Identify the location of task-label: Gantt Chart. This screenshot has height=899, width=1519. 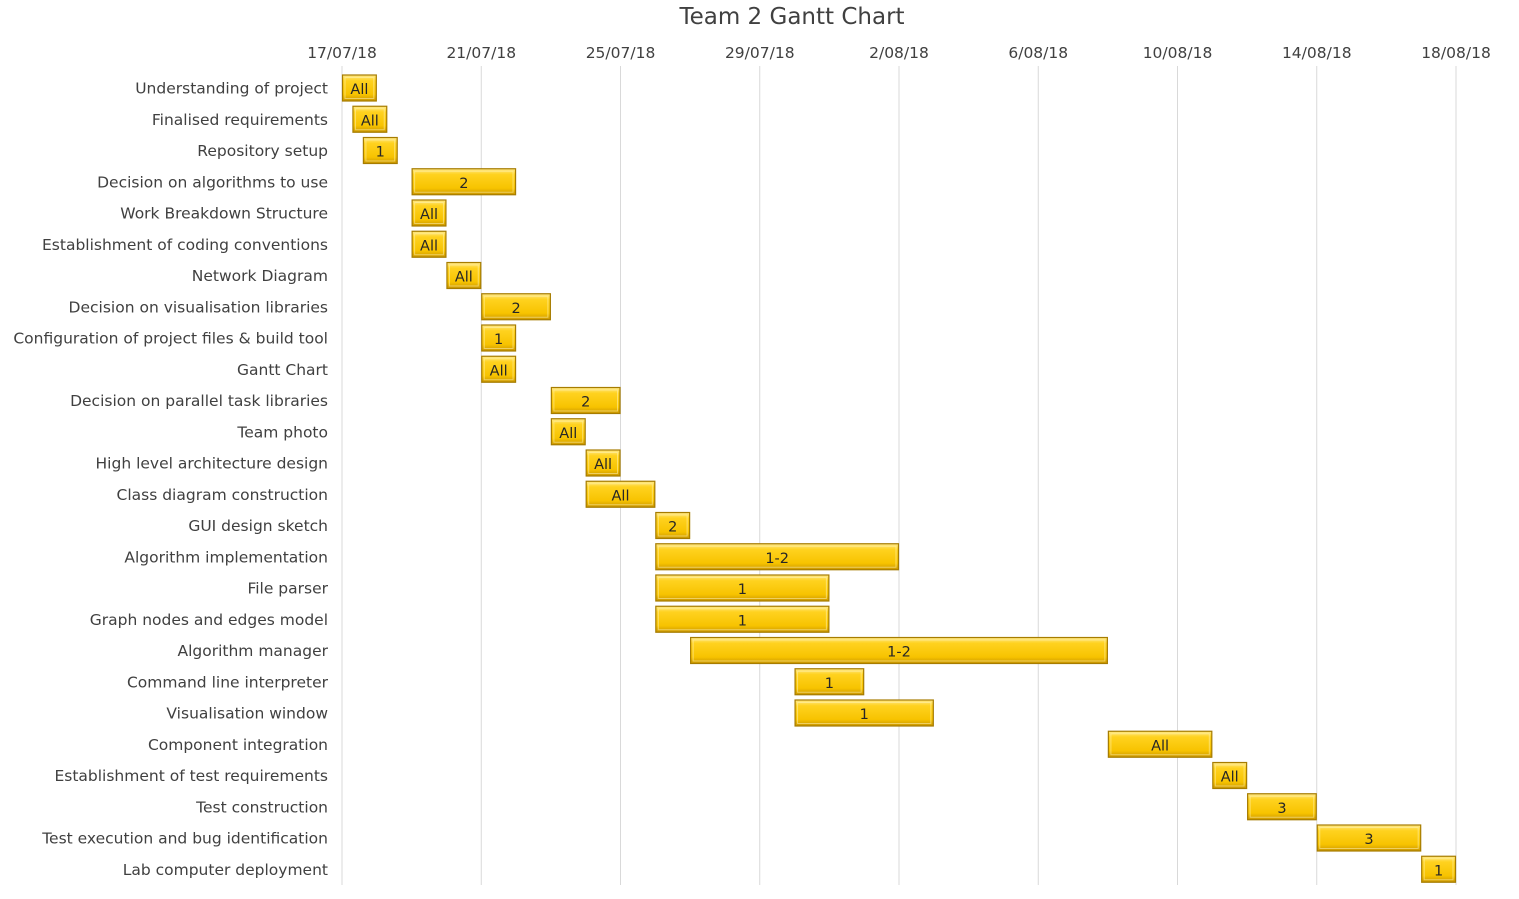
(282, 370).